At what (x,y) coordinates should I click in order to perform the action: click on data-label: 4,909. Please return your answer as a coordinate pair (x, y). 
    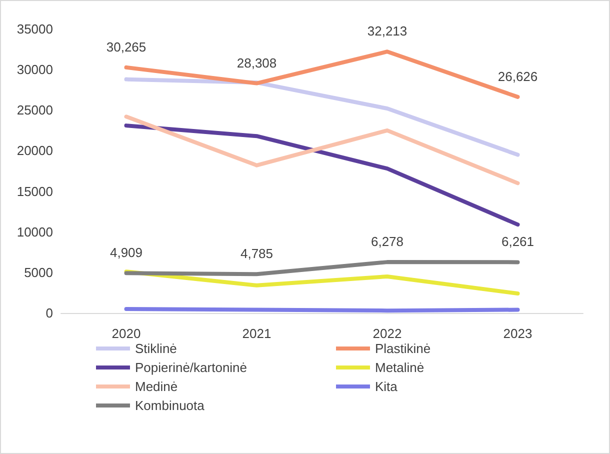
    Looking at the image, I should click on (126, 252).